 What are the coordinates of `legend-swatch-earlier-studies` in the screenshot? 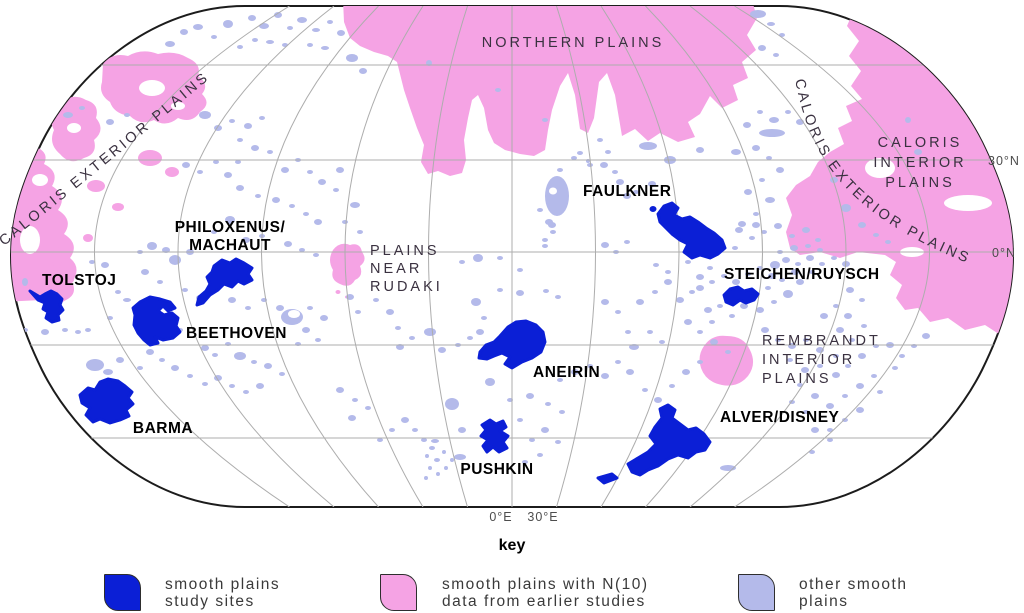 It's located at (398, 592).